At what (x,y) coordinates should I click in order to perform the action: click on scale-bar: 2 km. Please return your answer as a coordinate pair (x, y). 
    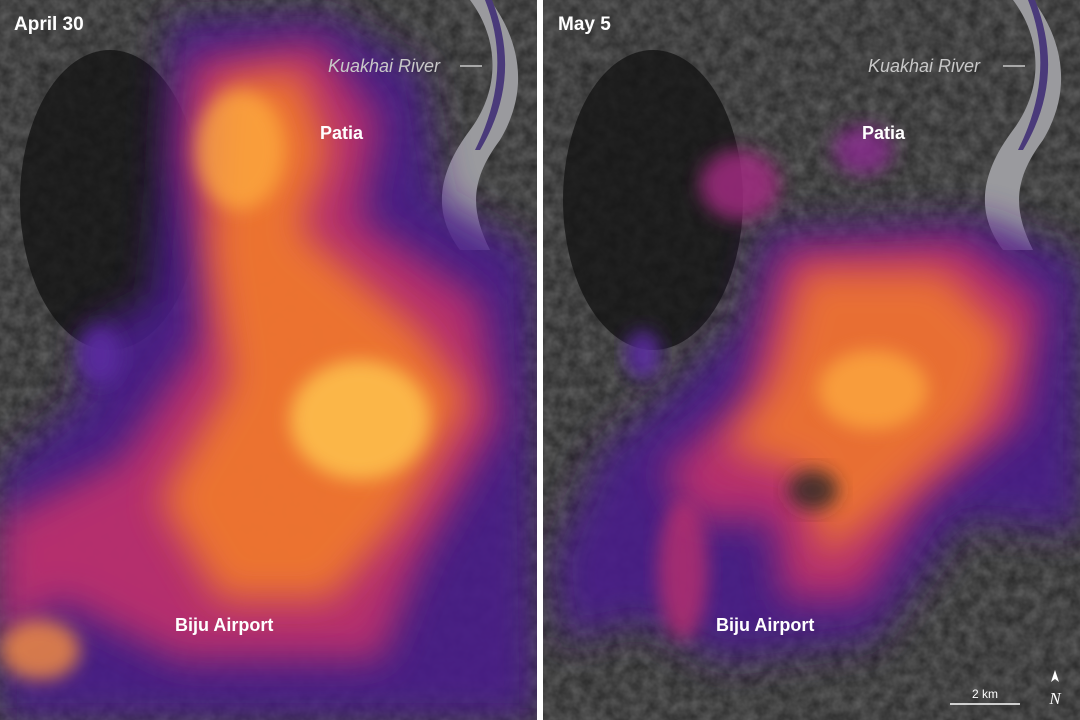
    Looking at the image, I should click on (985, 696).